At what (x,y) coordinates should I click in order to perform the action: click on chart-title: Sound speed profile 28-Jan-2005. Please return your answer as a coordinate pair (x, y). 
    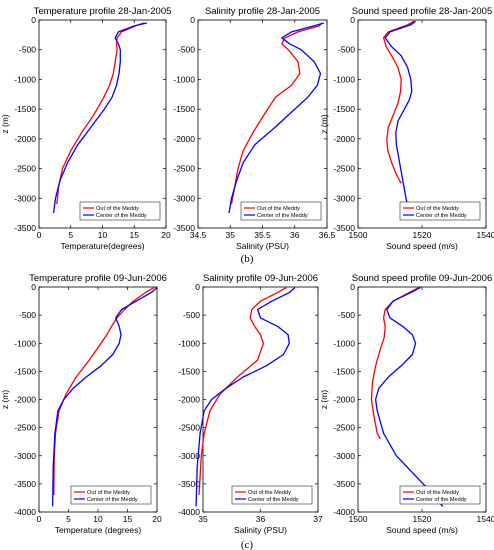
    Looking at the image, I should click on (422, 11).